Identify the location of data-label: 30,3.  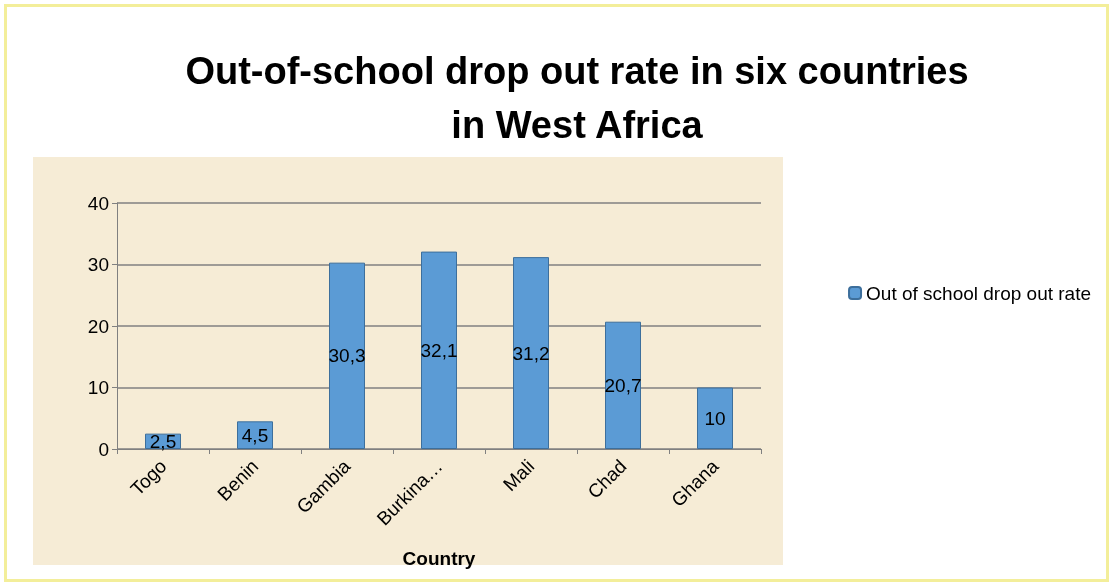
(347, 356).